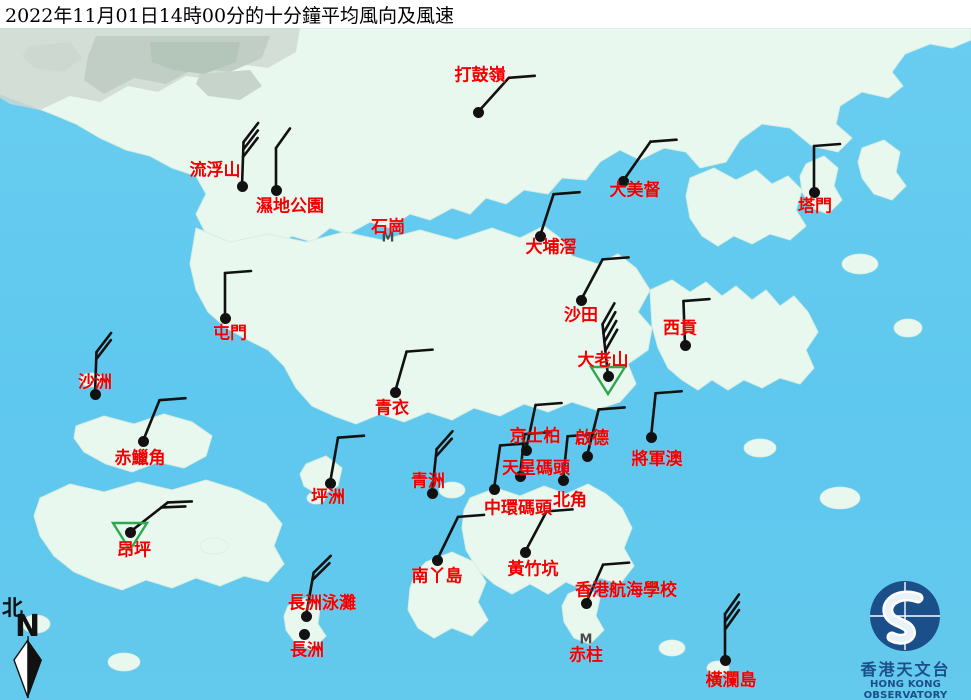 Image resolution: width=971 pixels, height=700 pixels. I want to click on station-label: 大埔滘, so click(551, 247).